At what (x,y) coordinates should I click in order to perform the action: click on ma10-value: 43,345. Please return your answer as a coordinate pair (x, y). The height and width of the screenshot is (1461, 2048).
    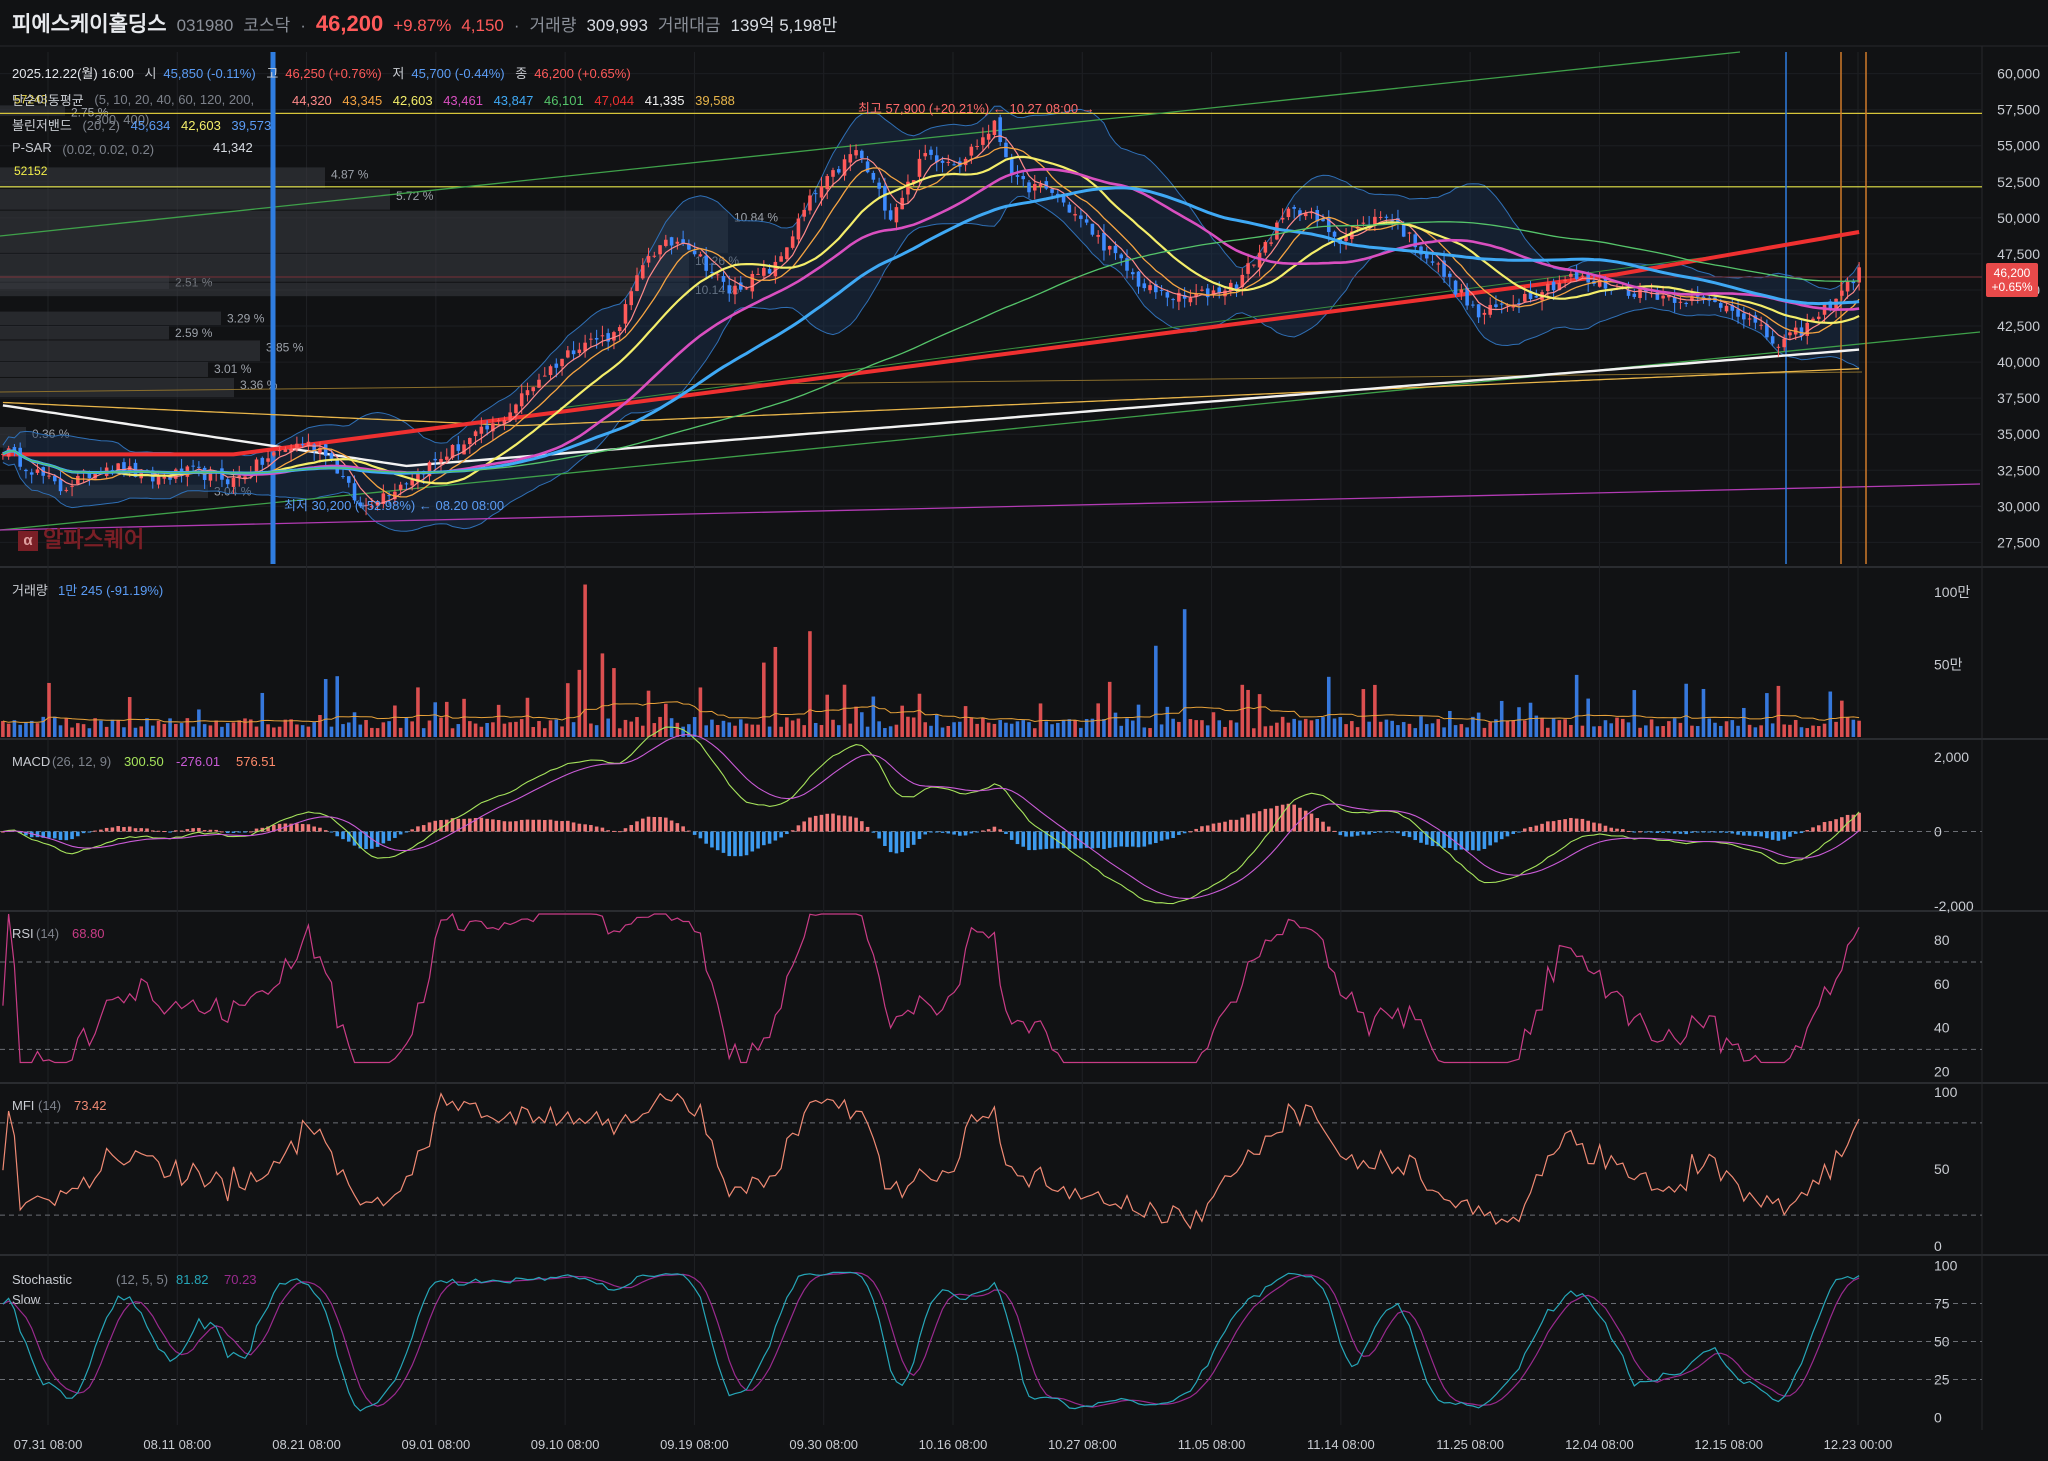
    Looking at the image, I should click on (362, 100).